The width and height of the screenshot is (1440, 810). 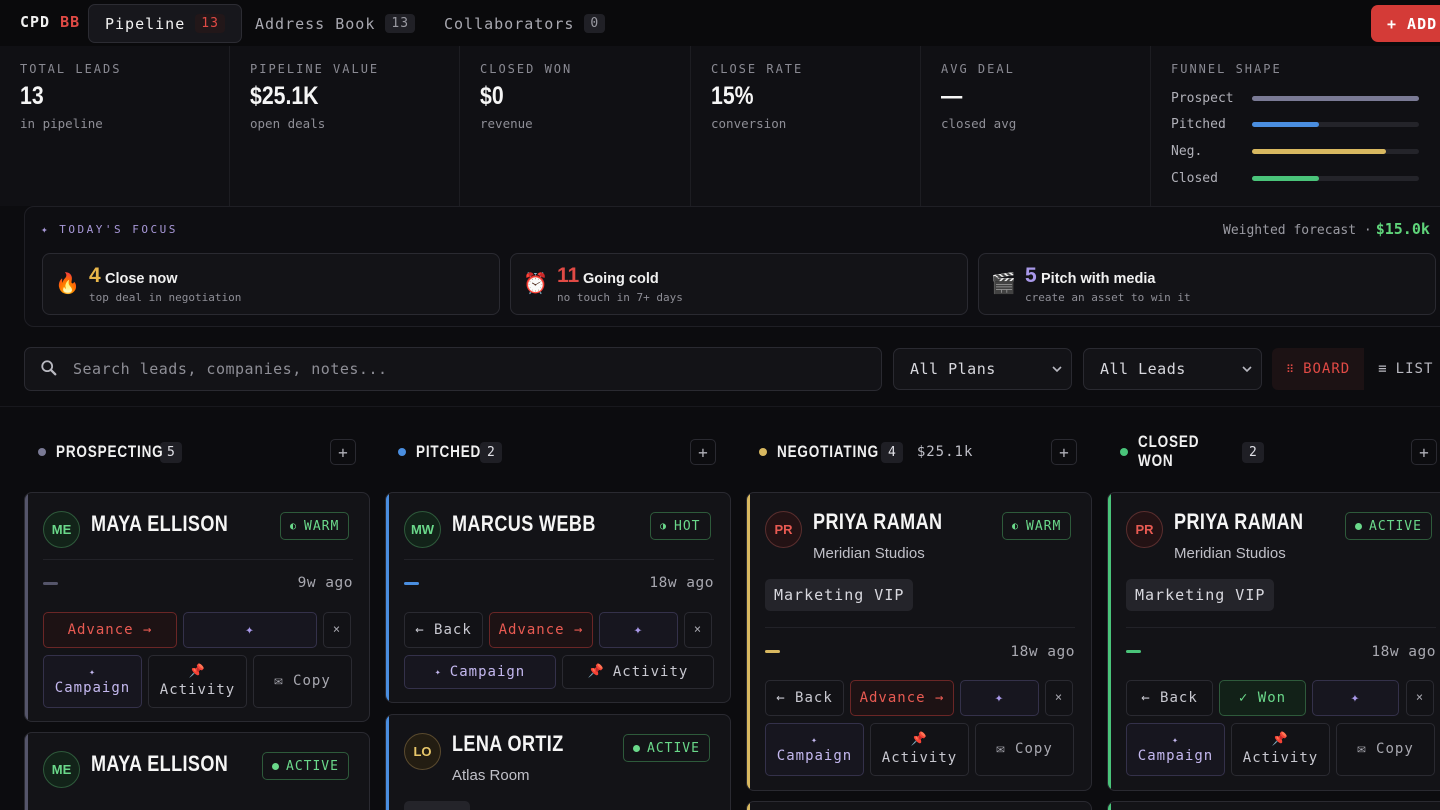 I want to click on funnel-row-label: Closed, so click(x=1194, y=178).